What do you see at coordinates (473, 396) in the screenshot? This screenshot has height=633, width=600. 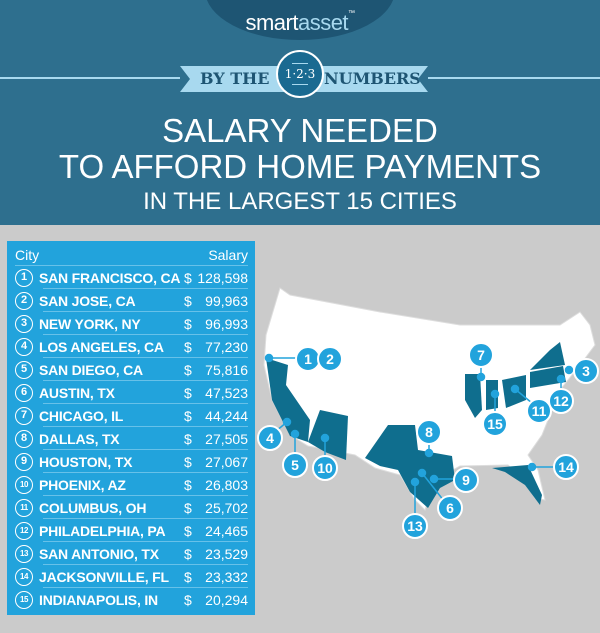 I see `state-illinois` at bounding box center [473, 396].